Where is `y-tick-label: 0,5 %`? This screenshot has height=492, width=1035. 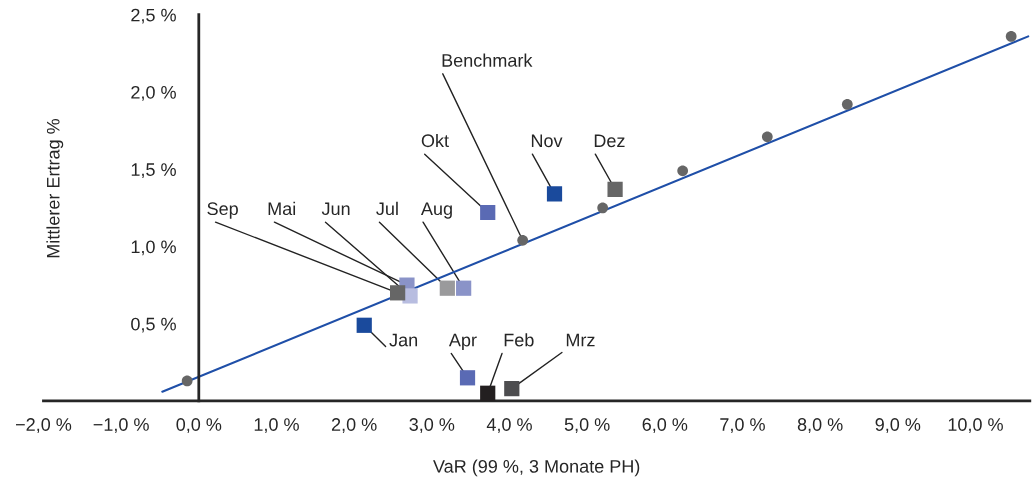 y-tick-label: 0,5 % is located at coordinates (153, 325).